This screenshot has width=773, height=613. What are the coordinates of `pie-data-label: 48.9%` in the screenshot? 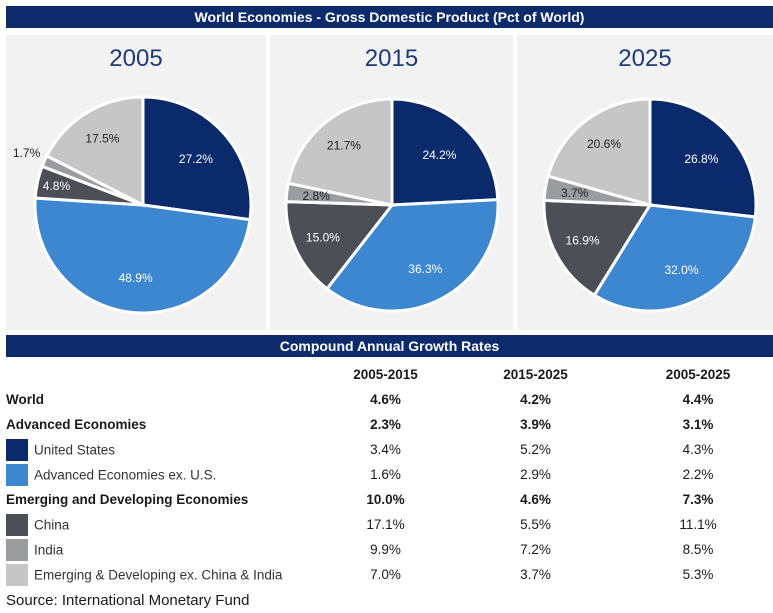 It's located at (136, 278).